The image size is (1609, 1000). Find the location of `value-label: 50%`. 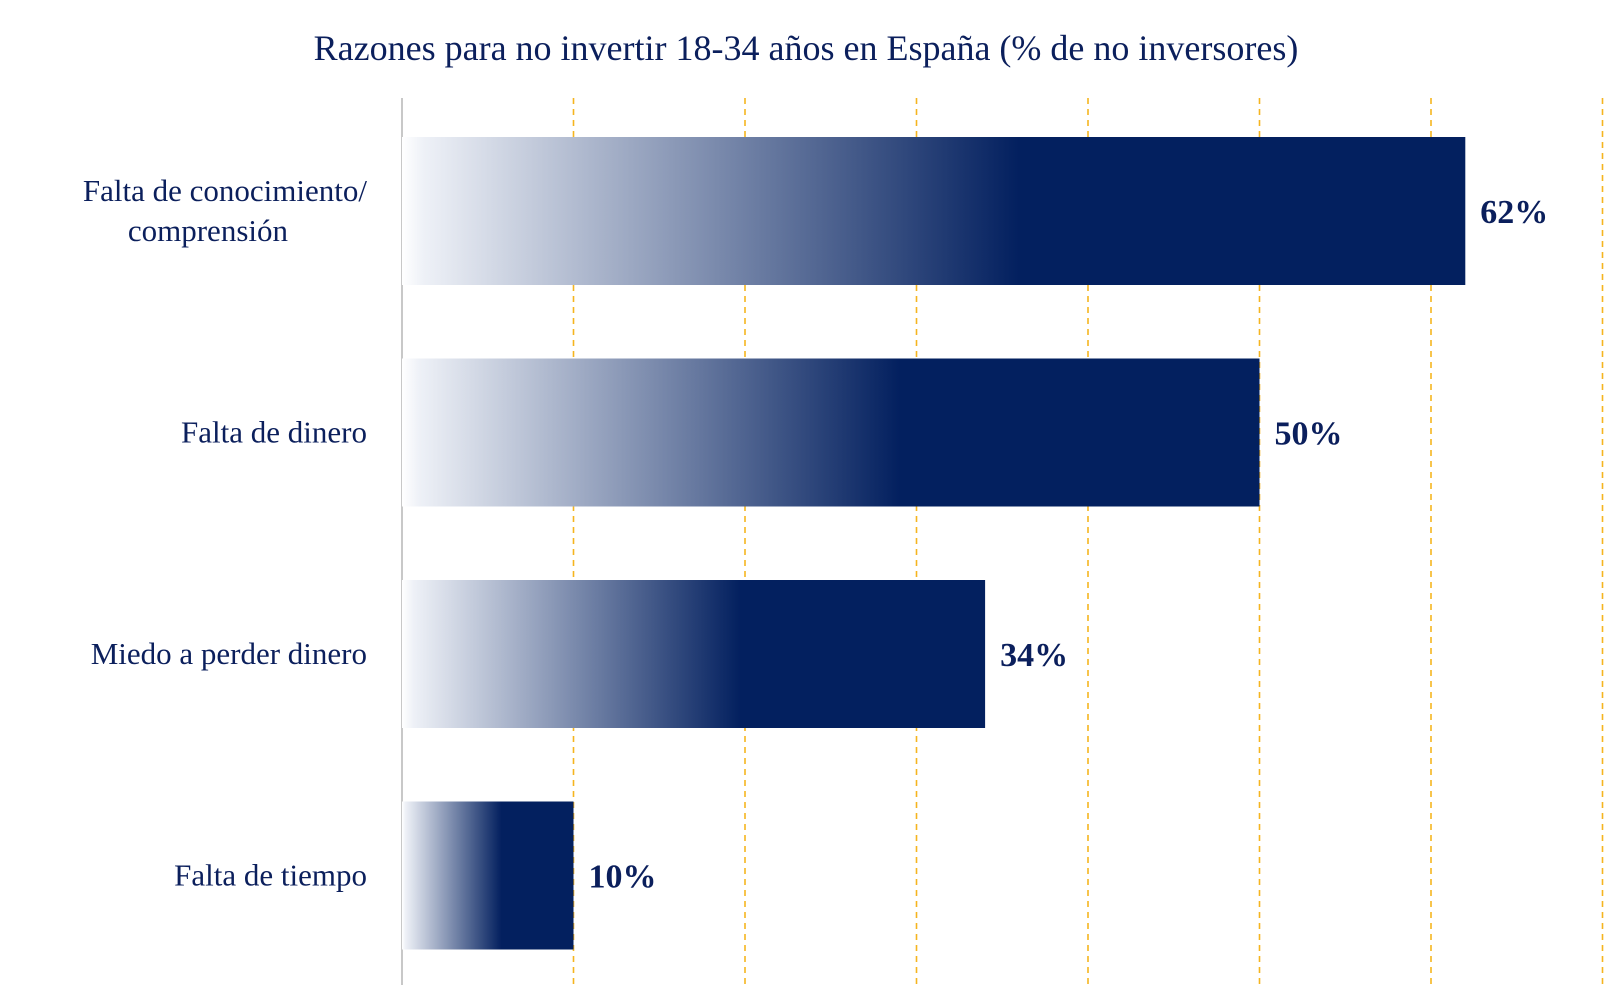

value-label: 50% is located at coordinates (1309, 434).